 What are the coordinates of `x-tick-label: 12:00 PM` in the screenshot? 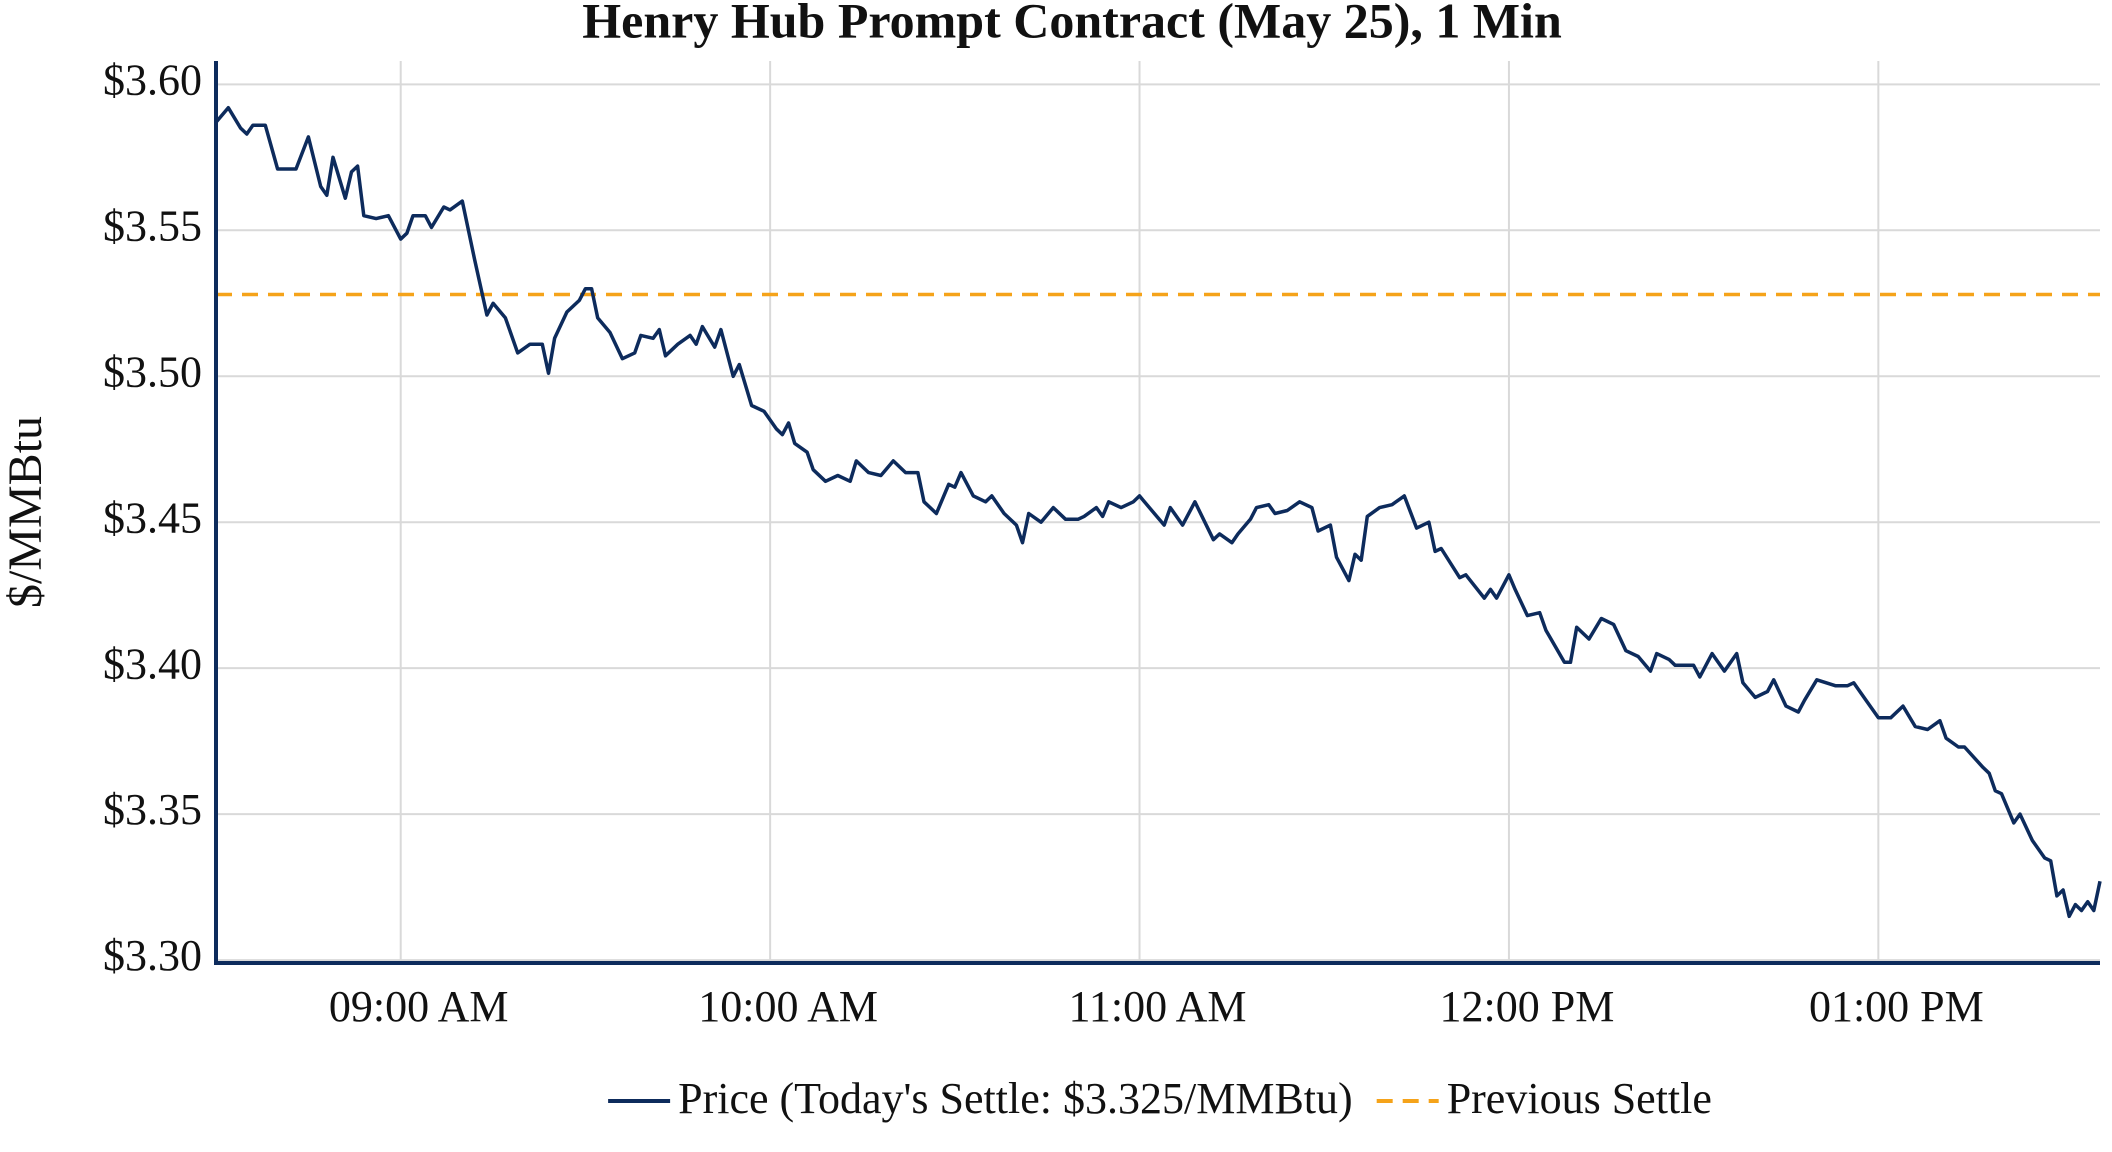 It's located at (1527, 1006).